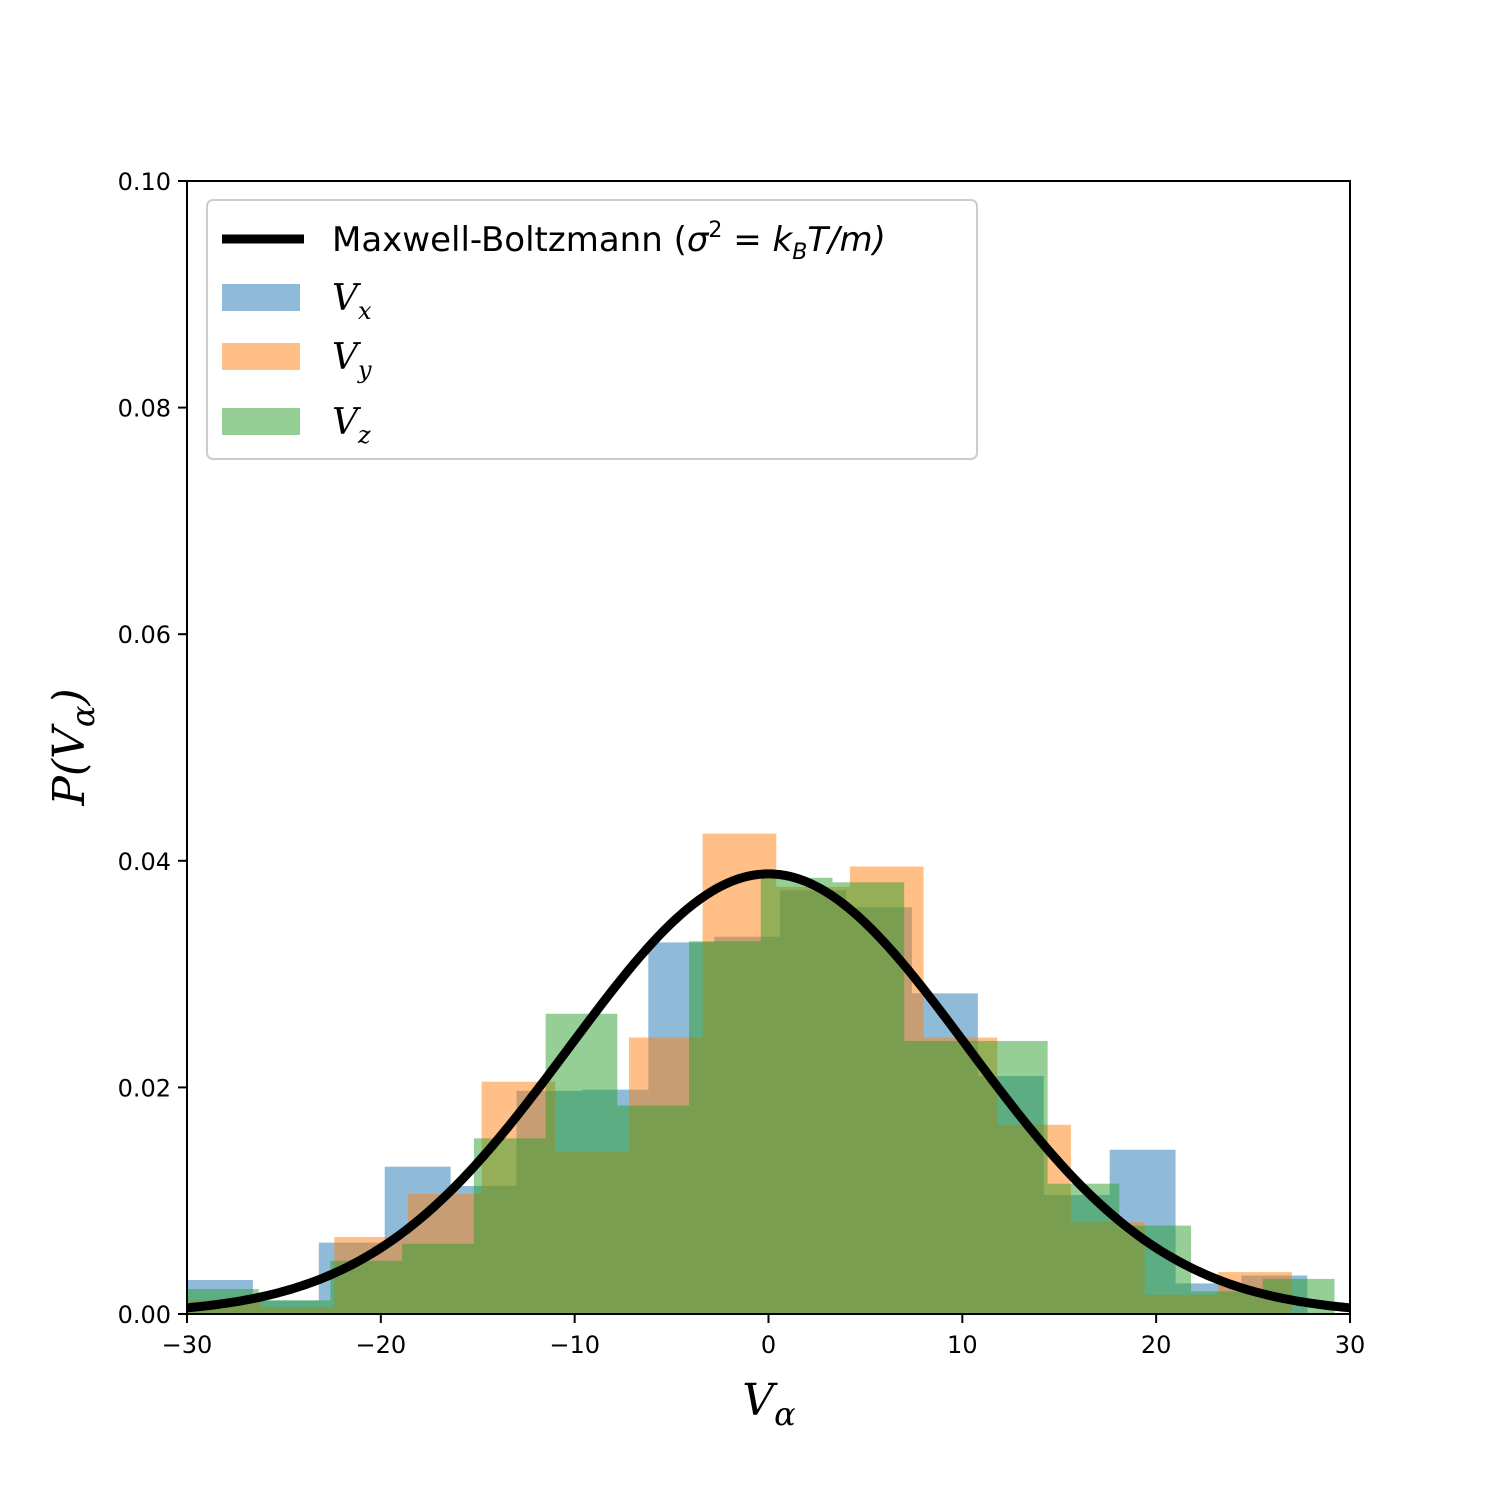 Image resolution: width=1500 pixels, height=1500 pixels. Describe the element at coordinates (144, 1088) in the screenshot. I see `y-tick-label: 0.02` at that location.